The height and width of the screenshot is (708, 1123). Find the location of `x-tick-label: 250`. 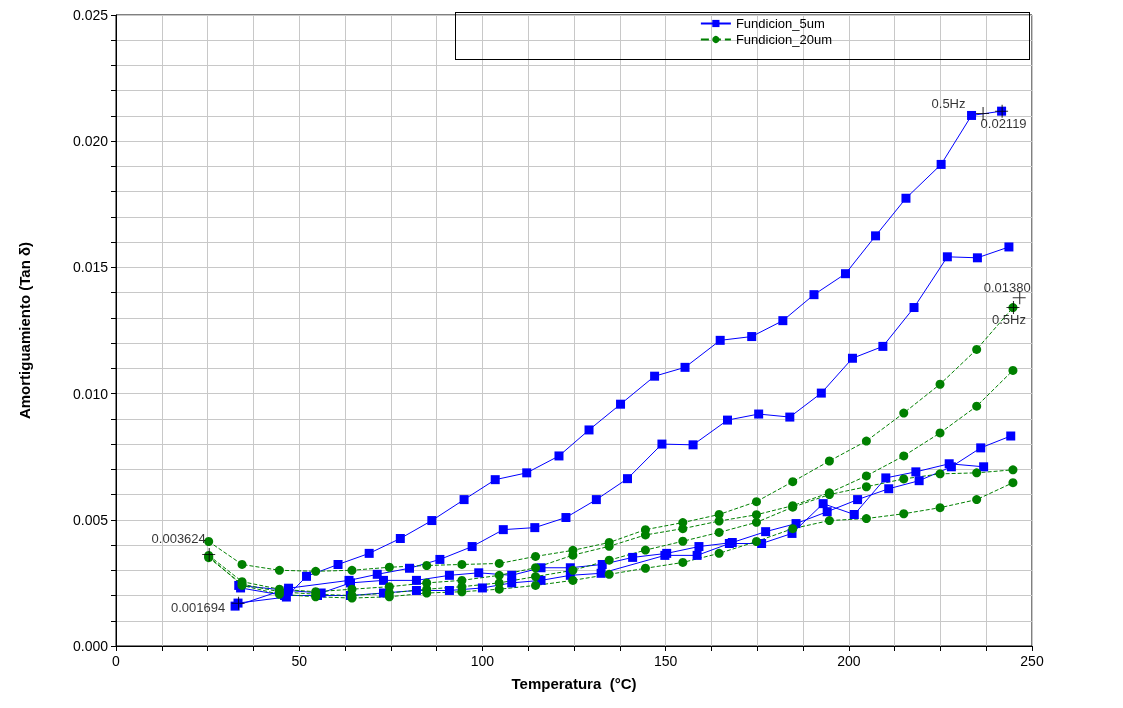

x-tick-label: 250 is located at coordinates (1032, 661).